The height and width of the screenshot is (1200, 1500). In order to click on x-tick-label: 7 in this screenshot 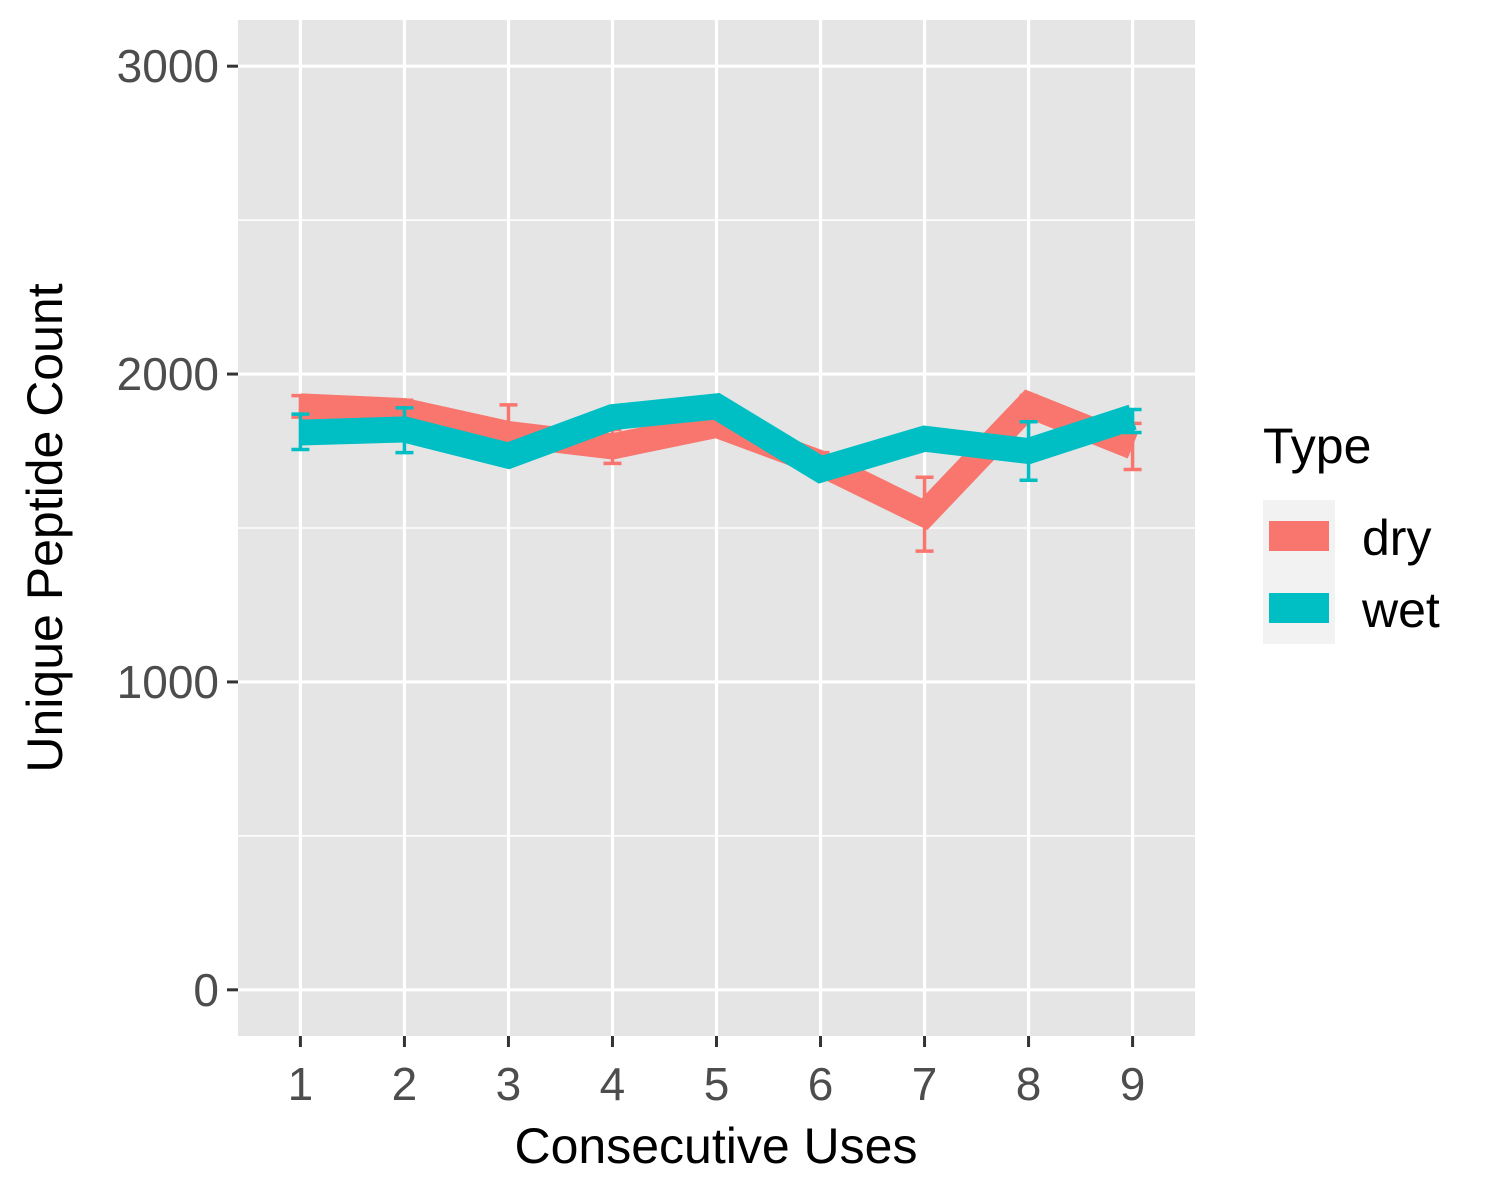, I will do `click(925, 1084)`.